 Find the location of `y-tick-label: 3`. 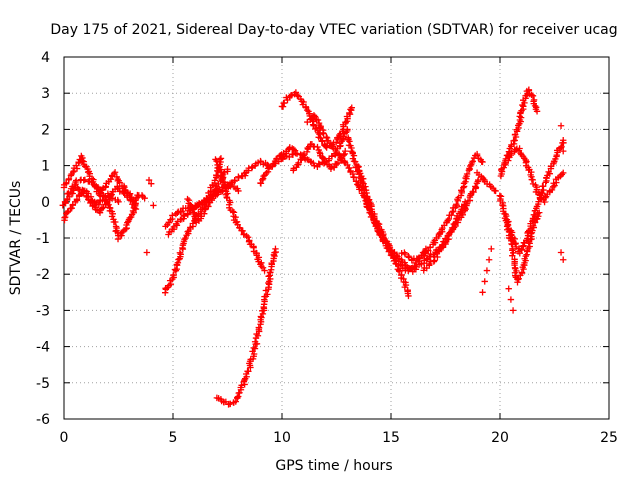

y-tick-label: 3 is located at coordinates (45, 94).